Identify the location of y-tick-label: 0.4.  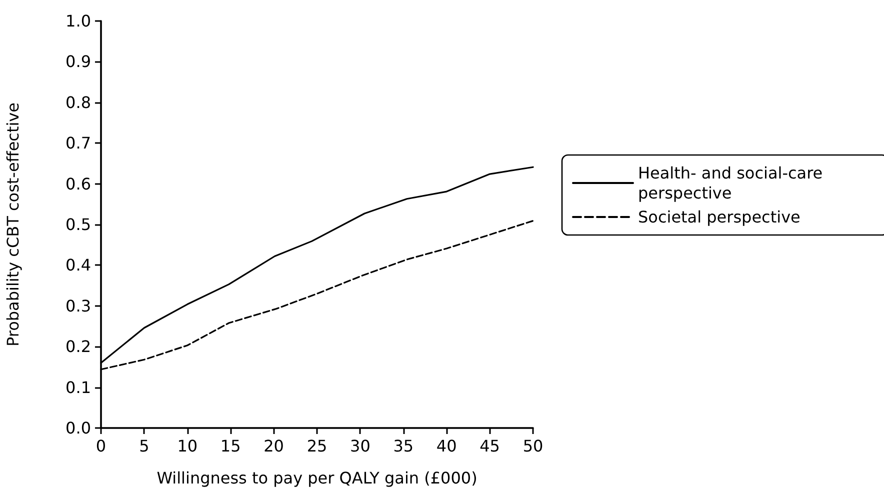
(78, 265).